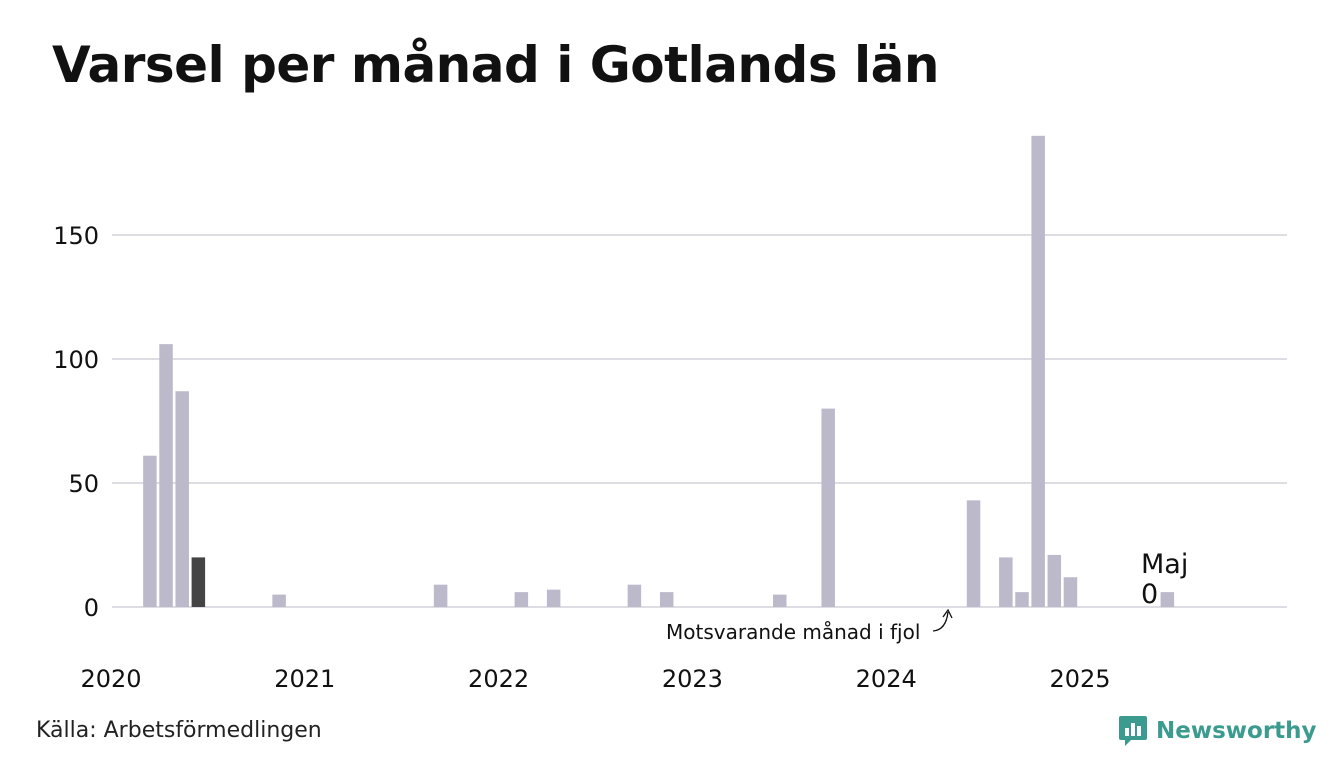  I want to click on previous-year-annotation: Motsvarande månad i fjol, so click(793, 632).